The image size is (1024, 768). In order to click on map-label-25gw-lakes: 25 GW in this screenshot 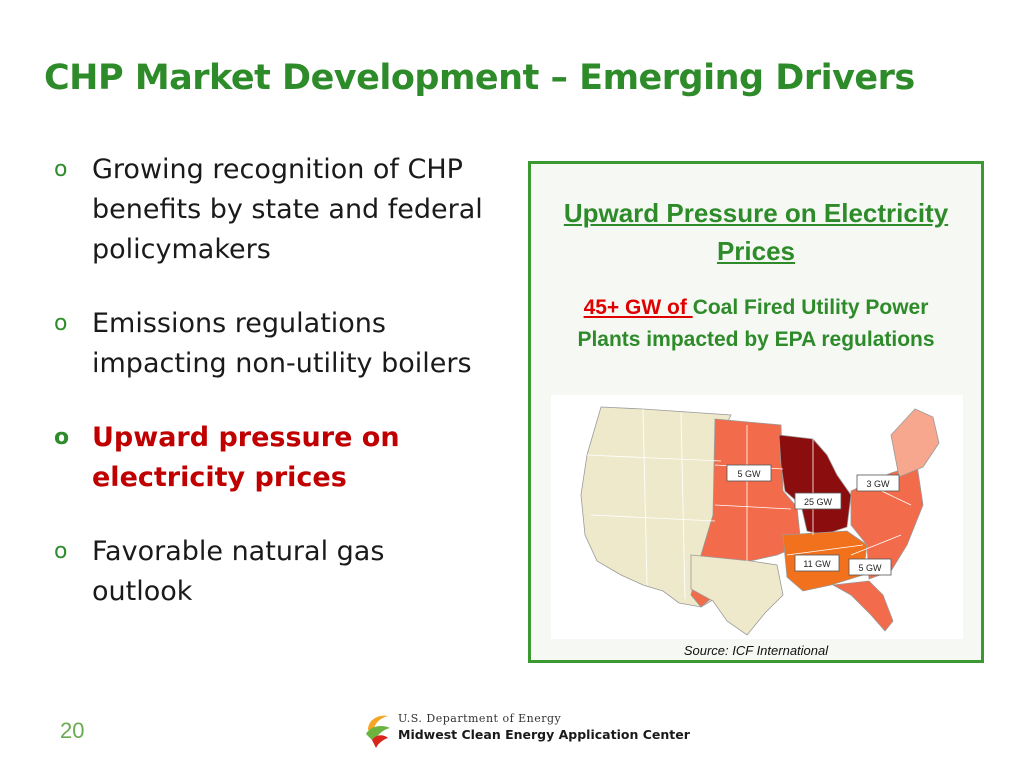, I will do `click(818, 501)`.